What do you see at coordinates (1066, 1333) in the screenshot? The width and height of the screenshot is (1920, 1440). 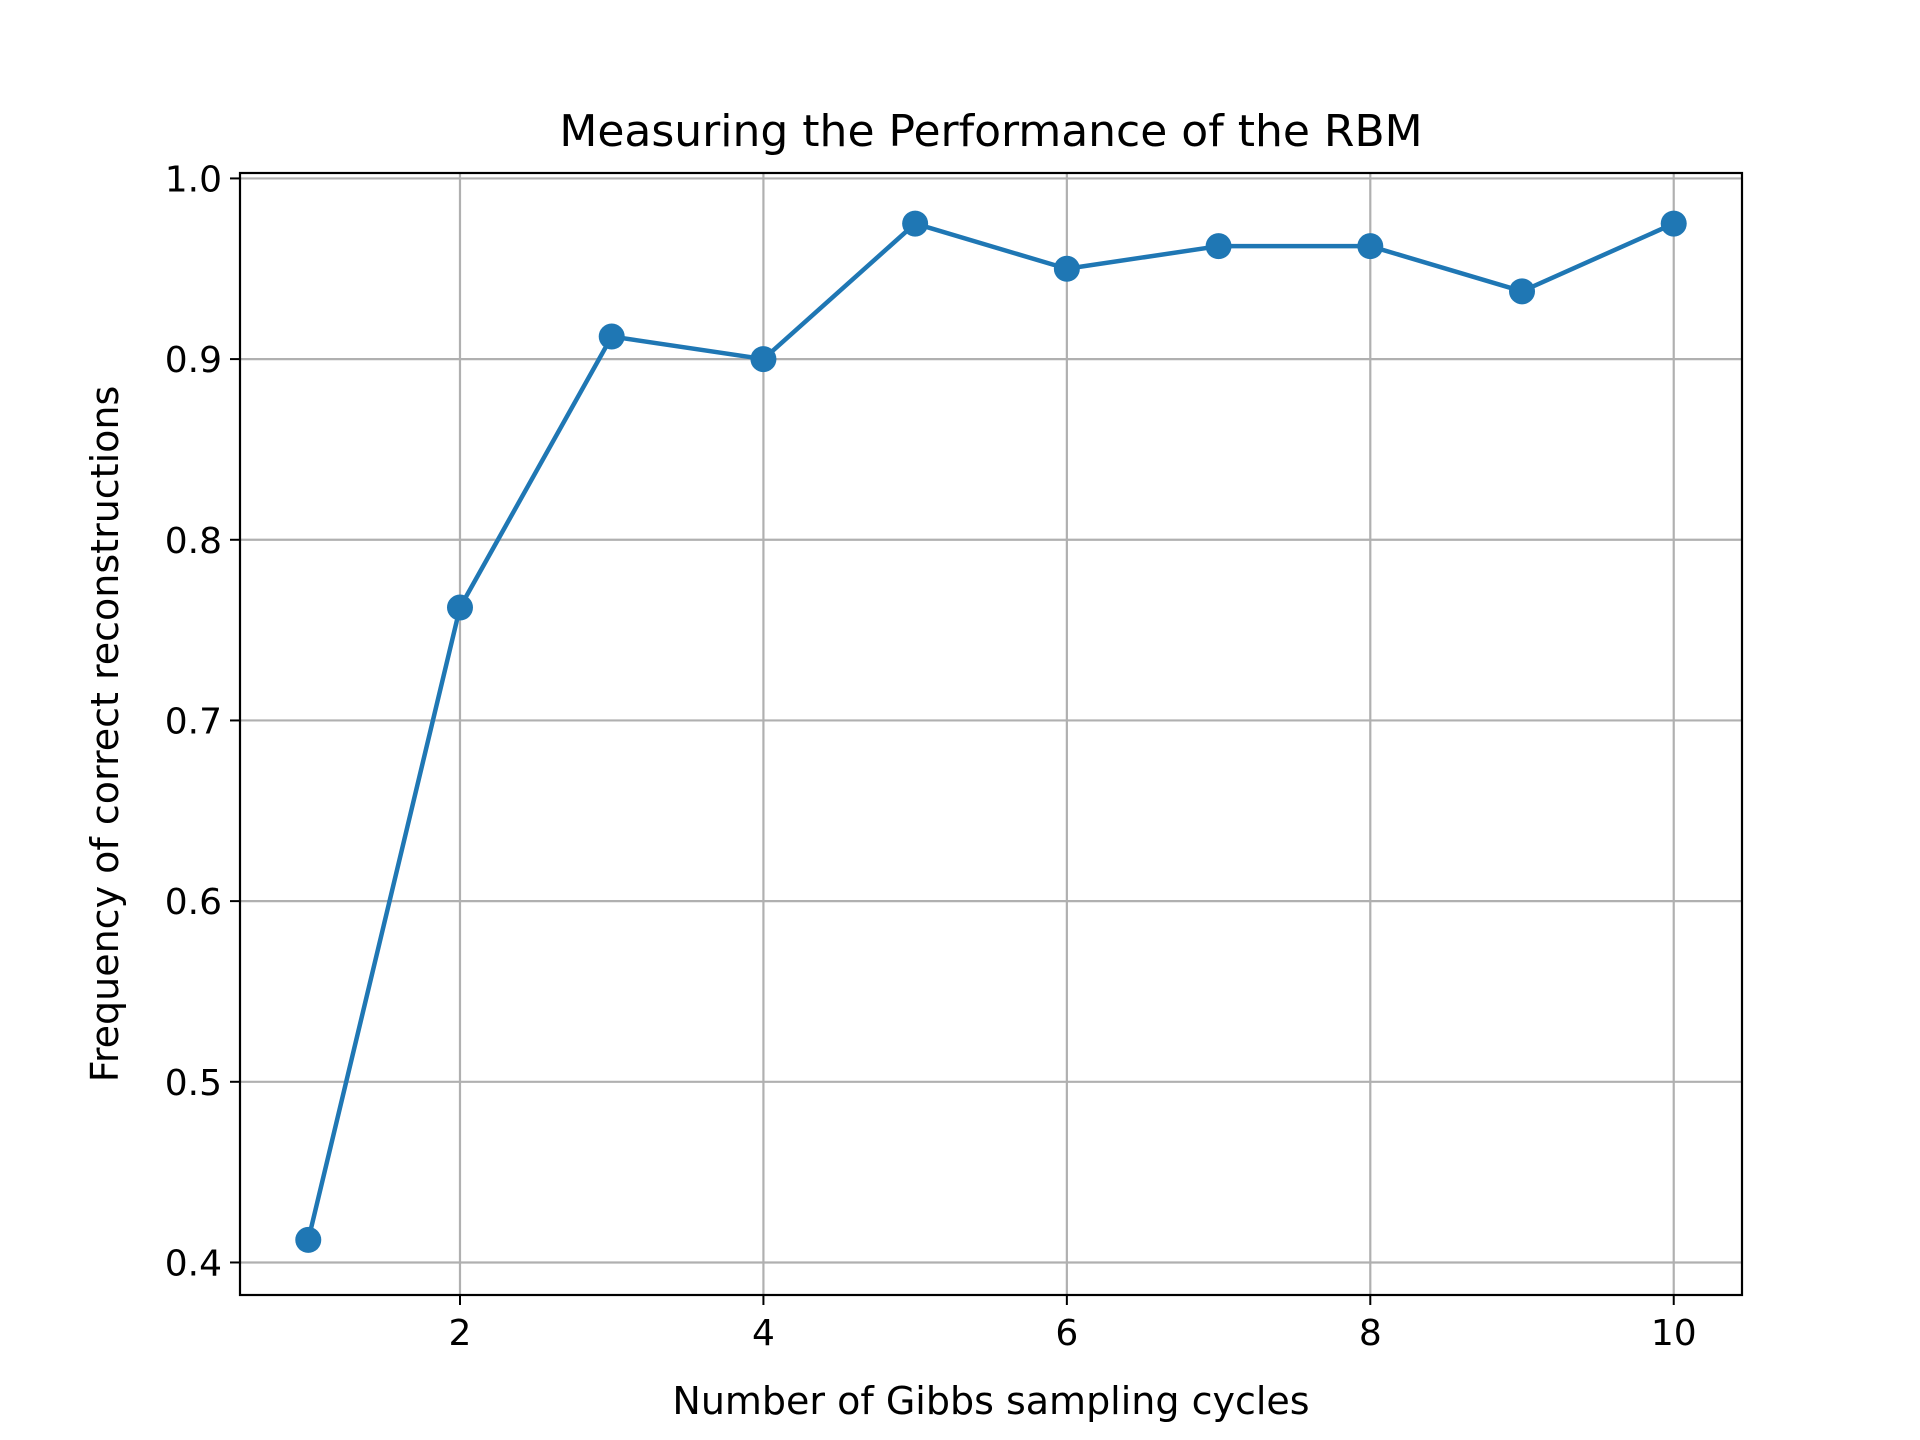 I see `x-tick-label: 6` at bounding box center [1066, 1333].